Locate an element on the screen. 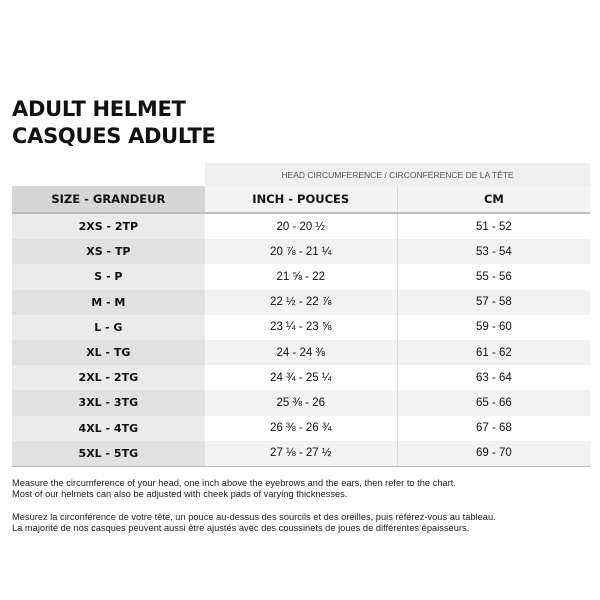 The height and width of the screenshot is (600, 600). inch-cell: 23 ¼ - 23 ⅝ is located at coordinates (301, 327).